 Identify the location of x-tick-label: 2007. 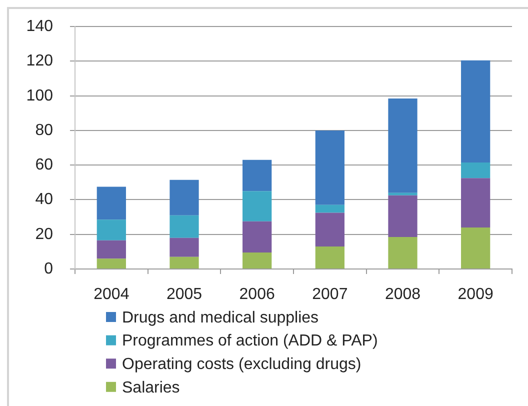
(330, 295).